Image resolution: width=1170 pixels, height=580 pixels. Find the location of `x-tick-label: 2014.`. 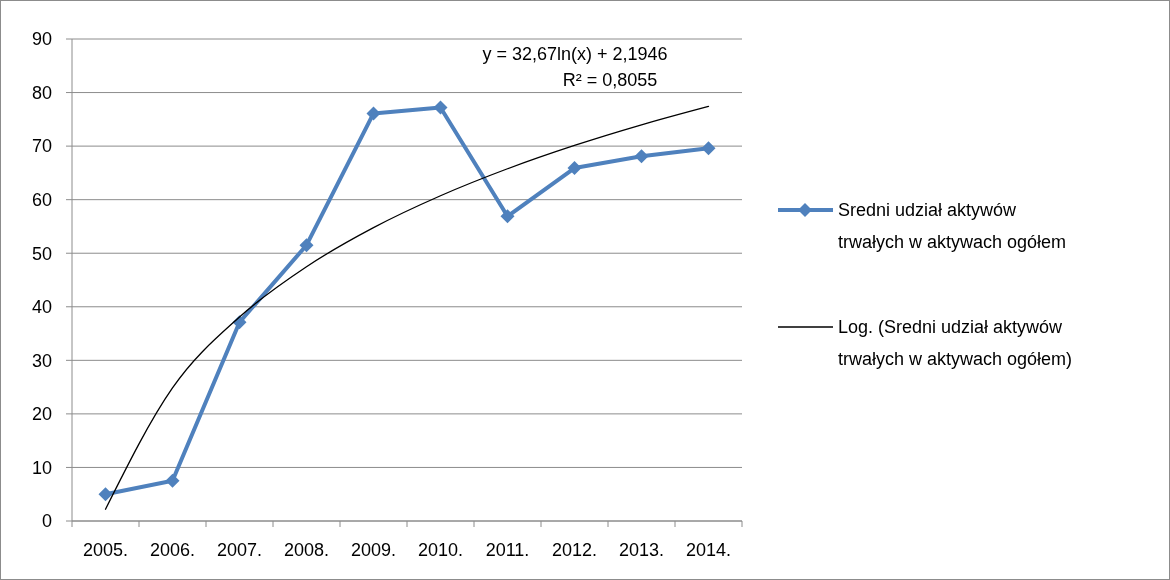

x-tick-label: 2014. is located at coordinates (708, 550).